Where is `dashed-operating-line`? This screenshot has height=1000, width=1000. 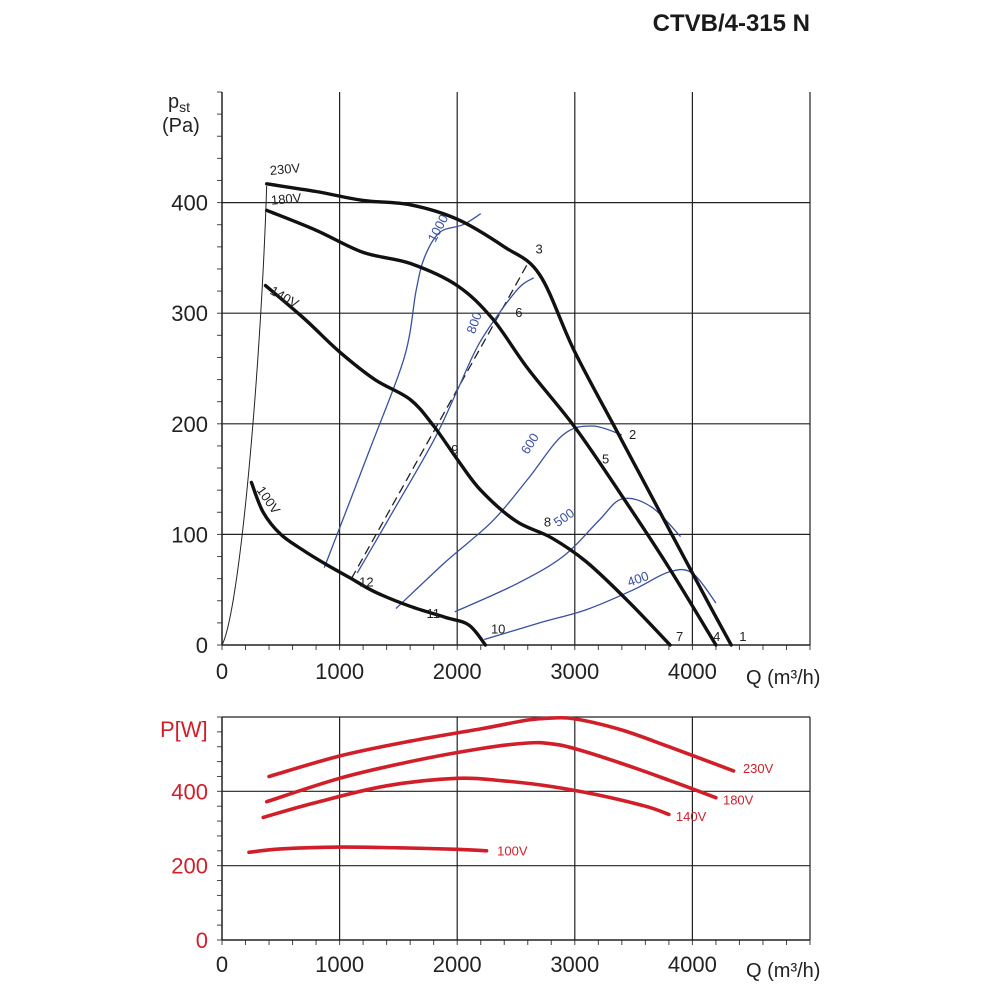 dashed-operating-line is located at coordinates (439, 421).